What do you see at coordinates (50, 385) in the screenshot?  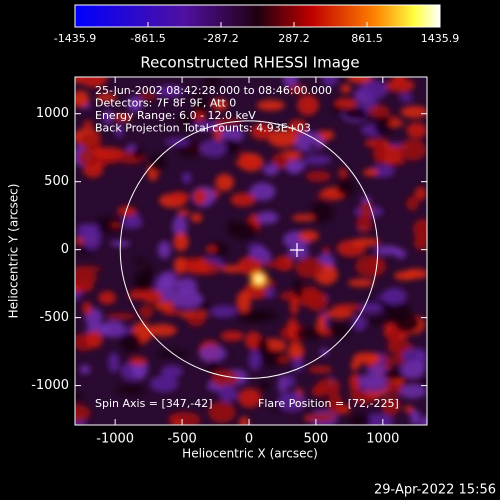 I see `y-tick-label: -1000` at bounding box center [50, 385].